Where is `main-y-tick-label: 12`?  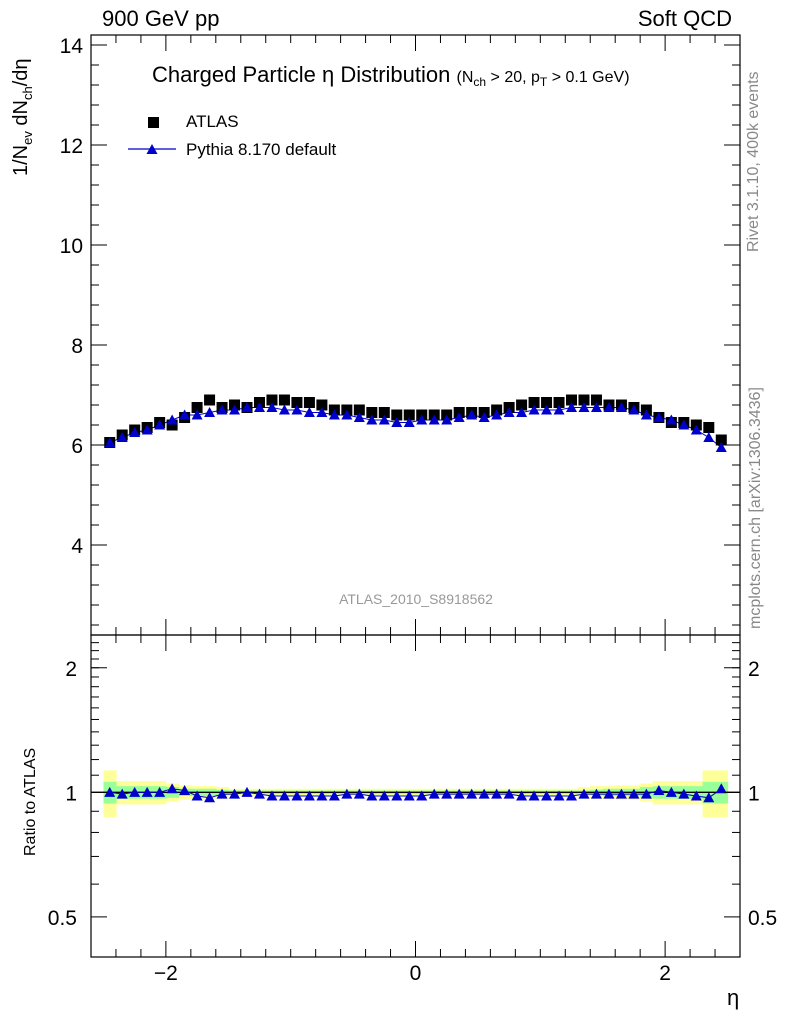
main-y-tick-label: 12 is located at coordinates (71, 146).